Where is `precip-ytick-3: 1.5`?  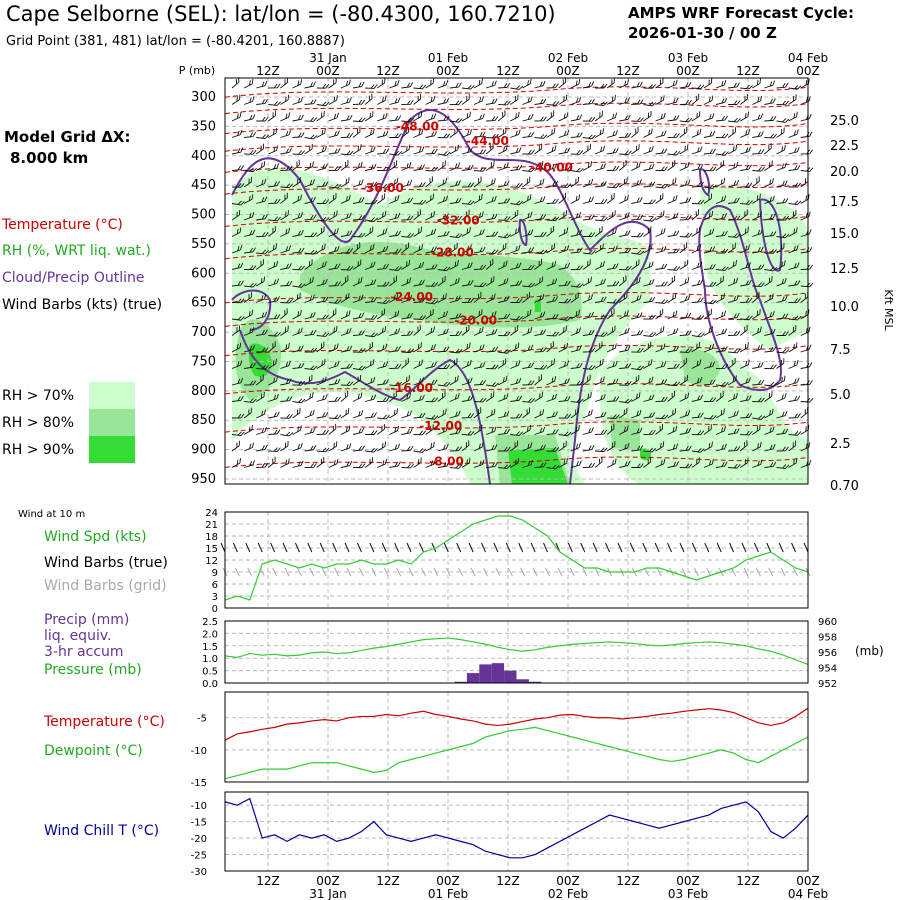
precip-ytick-3: 1.5 is located at coordinates (210, 647).